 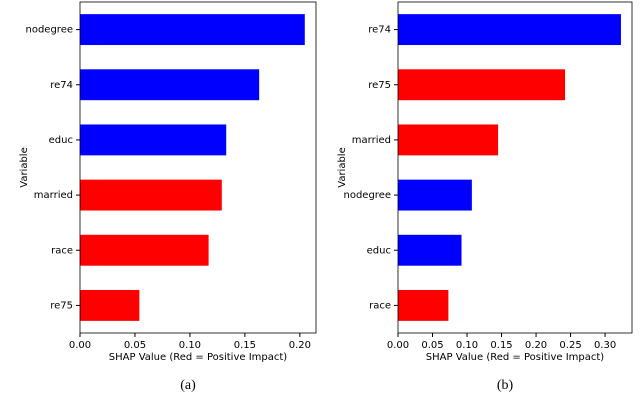 I want to click on subcaption: (a), so click(x=188, y=385).